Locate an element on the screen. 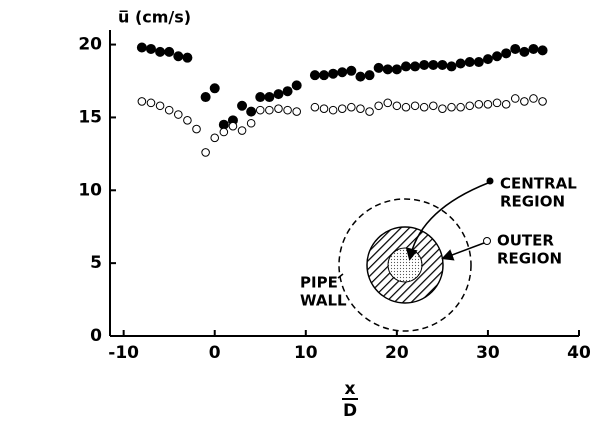 This screenshot has width=597, height=425. x-tick-label: 20 is located at coordinates (397, 353).